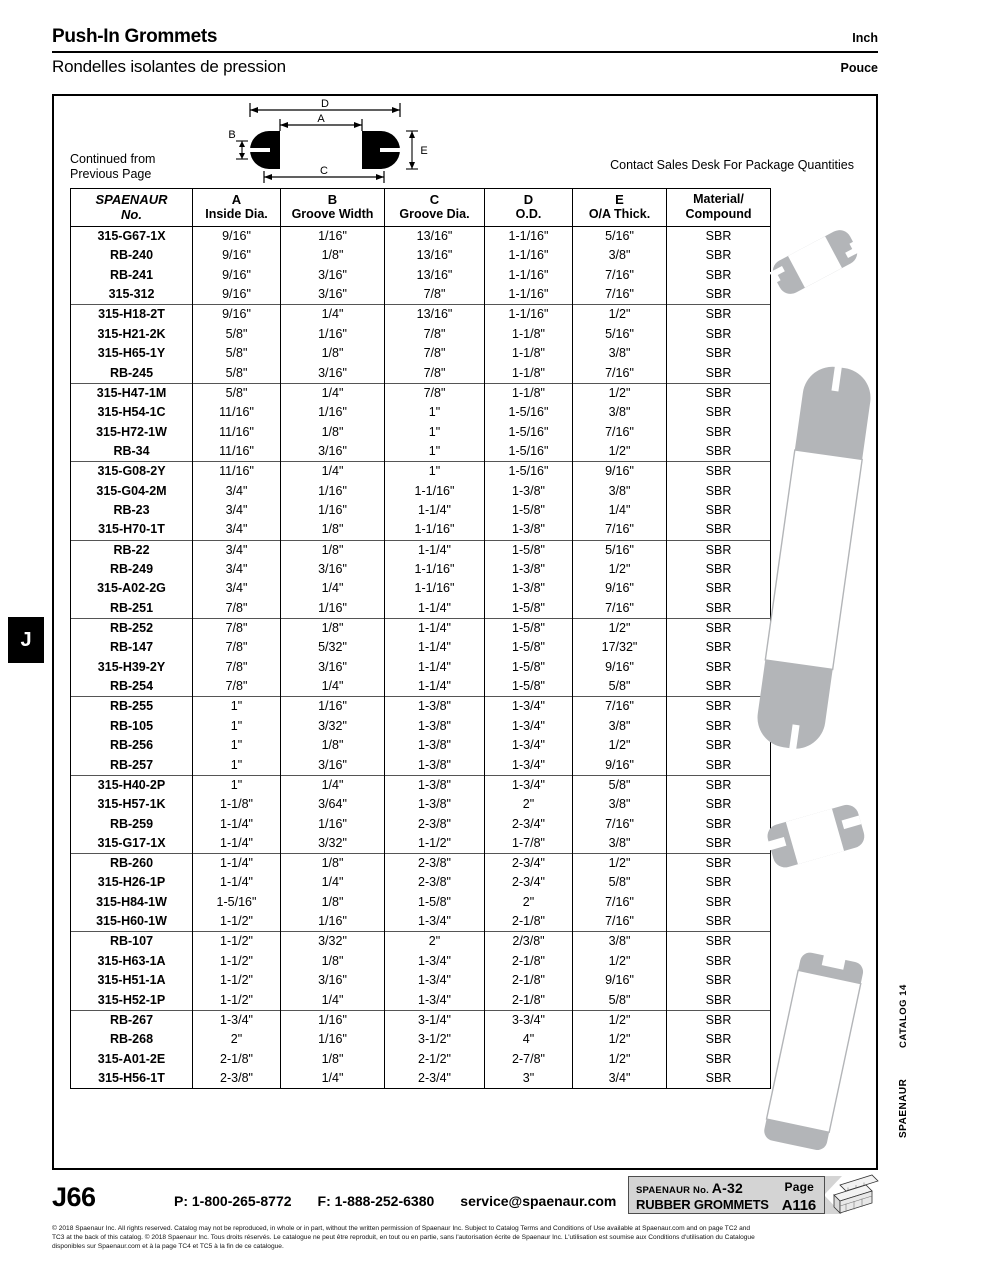 This screenshot has width=989, height=1280. What do you see at coordinates (434, 765) in the screenshot?
I see `cell-groove-dia: 1-3/8"` at bounding box center [434, 765].